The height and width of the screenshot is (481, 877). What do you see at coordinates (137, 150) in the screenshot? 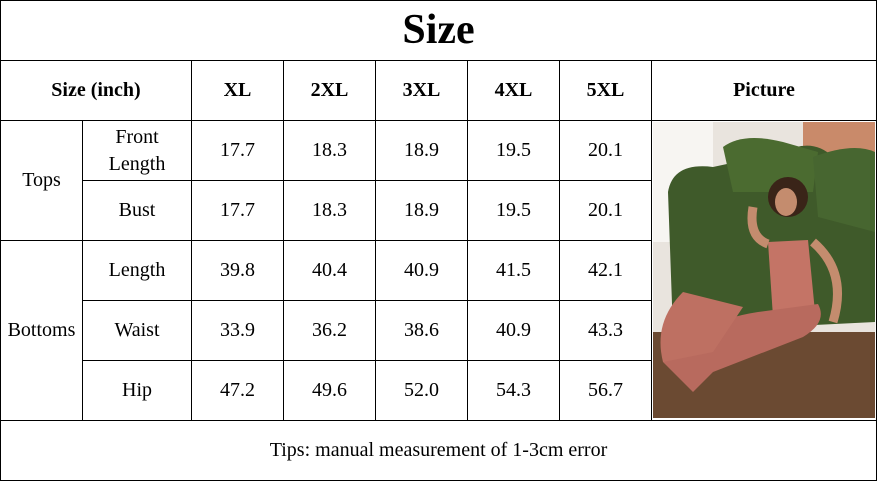
I see `row-label: Front Length` at bounding box center [137, 150].